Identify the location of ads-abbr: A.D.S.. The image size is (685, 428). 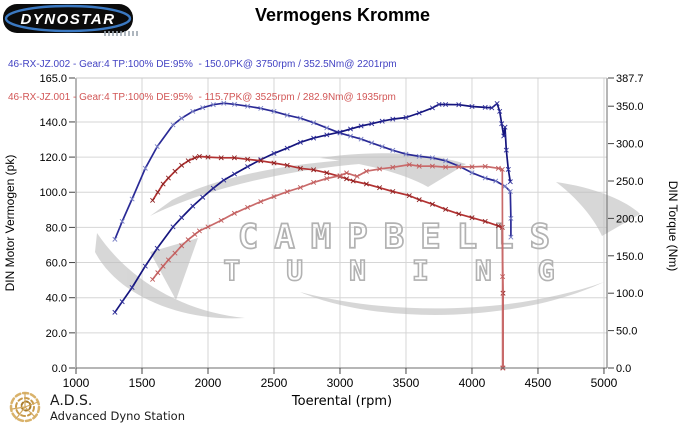
(71, 401).